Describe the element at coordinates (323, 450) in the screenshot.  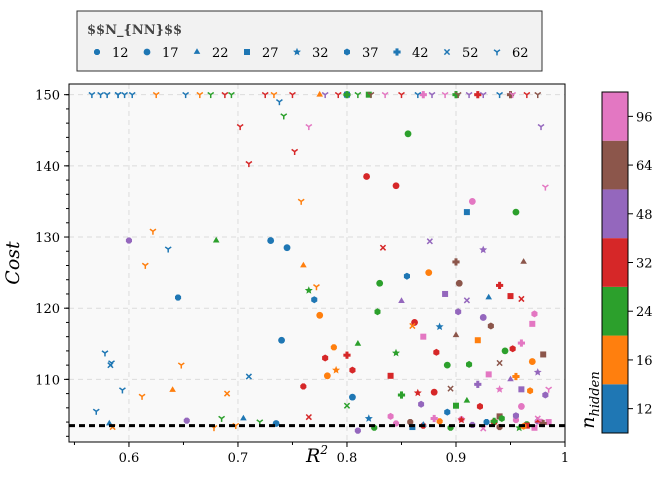
I see `x-axis-title-sup: 2` at that location.